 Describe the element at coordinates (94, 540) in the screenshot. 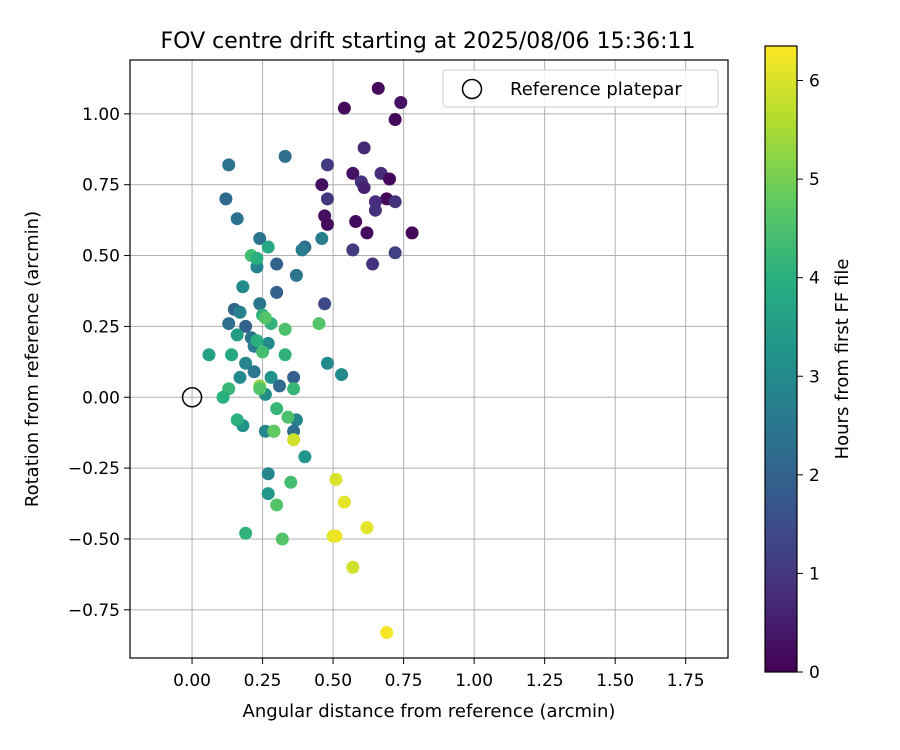

I see `y-tick-label: −0.50` at that location.